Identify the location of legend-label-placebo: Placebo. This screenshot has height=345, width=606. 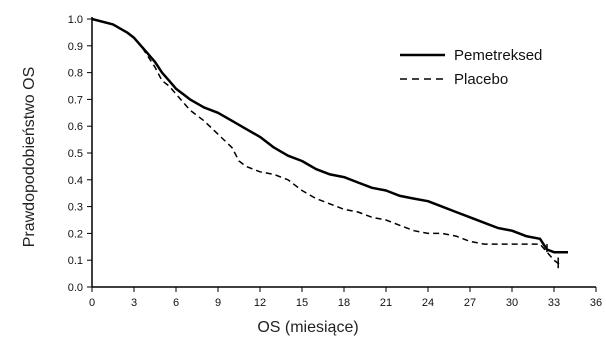
(481, 79).